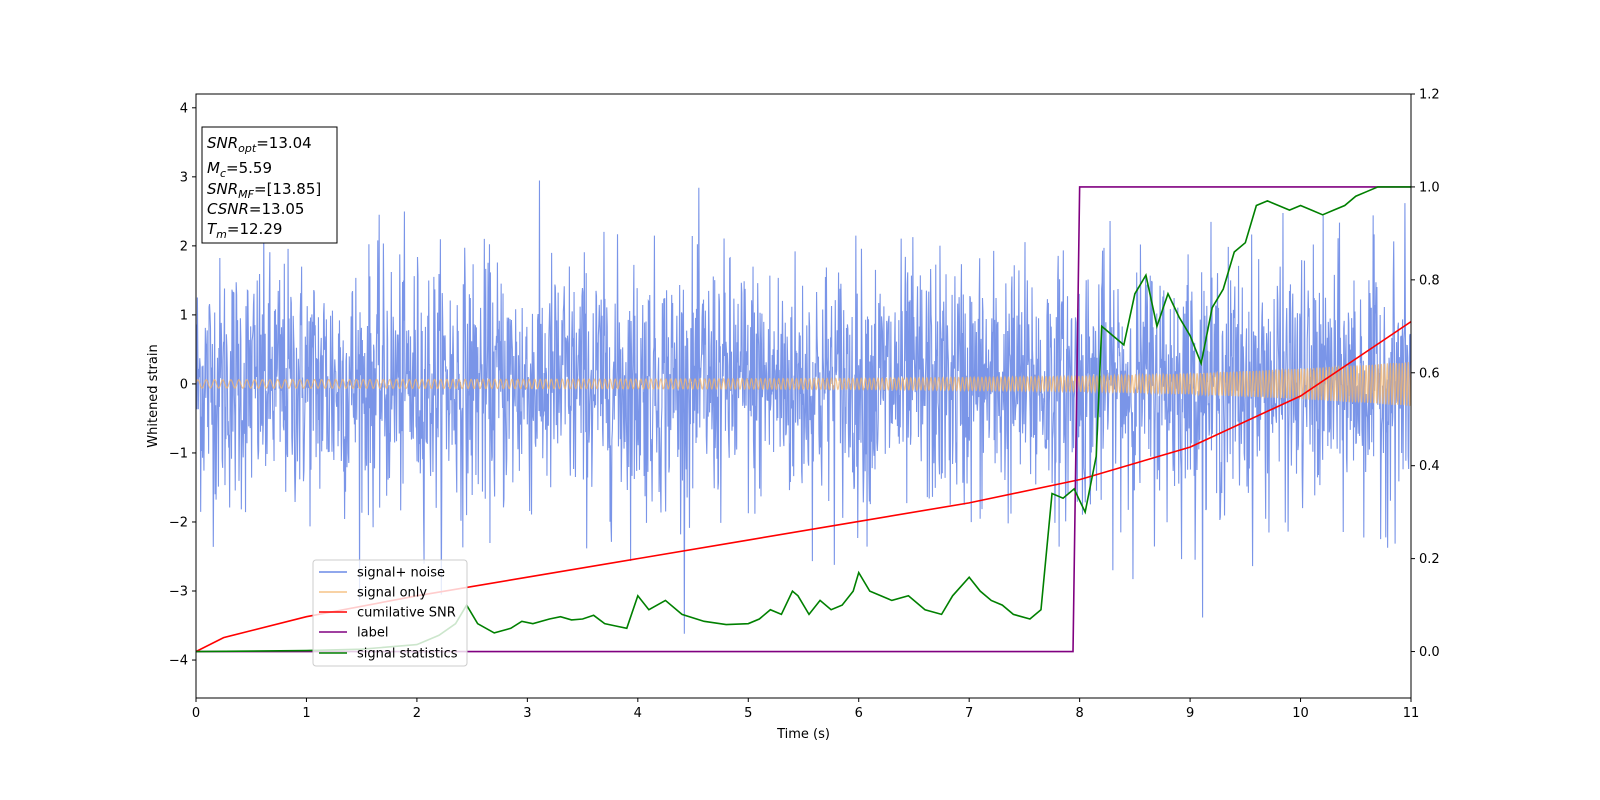 This screenshot has height=800, width=1600. Describe the element at coordinates (196, 713) in the screenshot. I see `x-tick-label: 0` at that location.